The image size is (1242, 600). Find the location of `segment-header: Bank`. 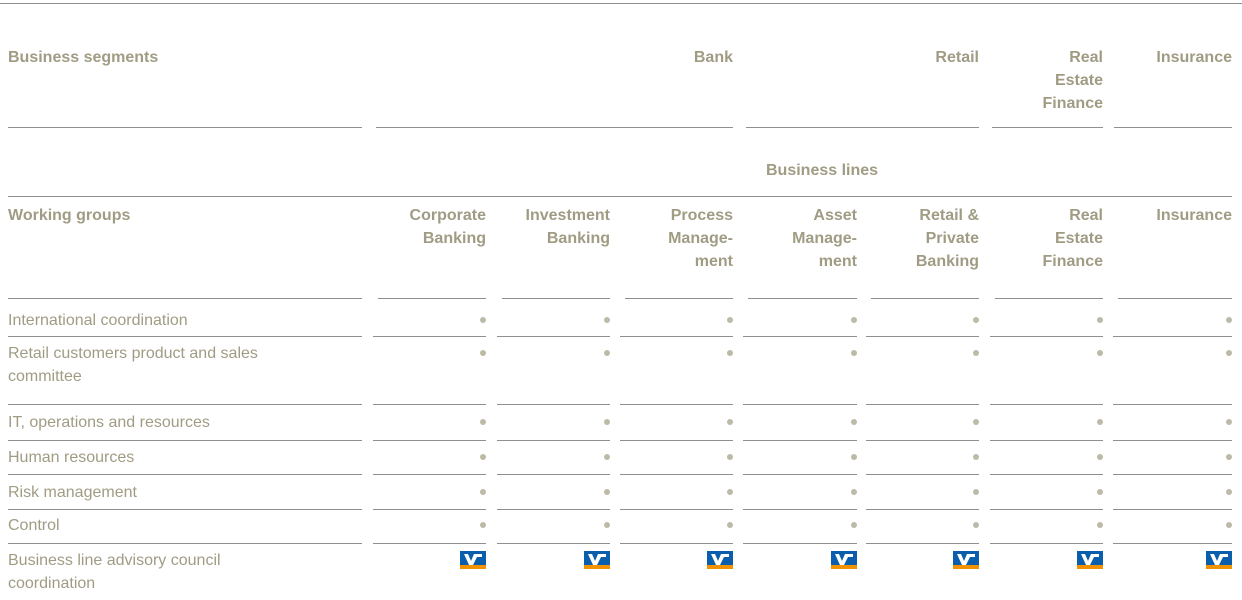

segment-header: Bank is located at coordinates (713, 57).